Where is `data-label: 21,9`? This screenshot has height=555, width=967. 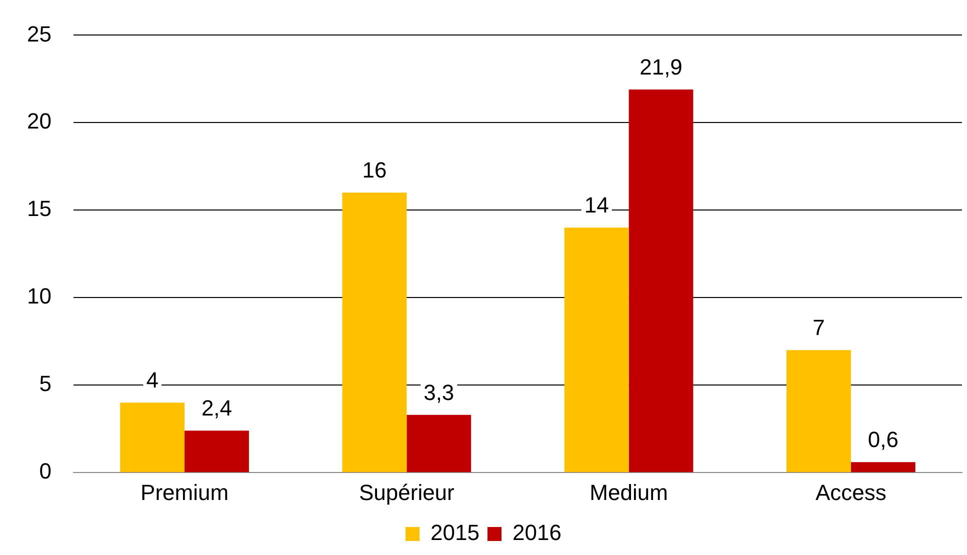
data-label: 21,9 is located at coordinates (661, 67).